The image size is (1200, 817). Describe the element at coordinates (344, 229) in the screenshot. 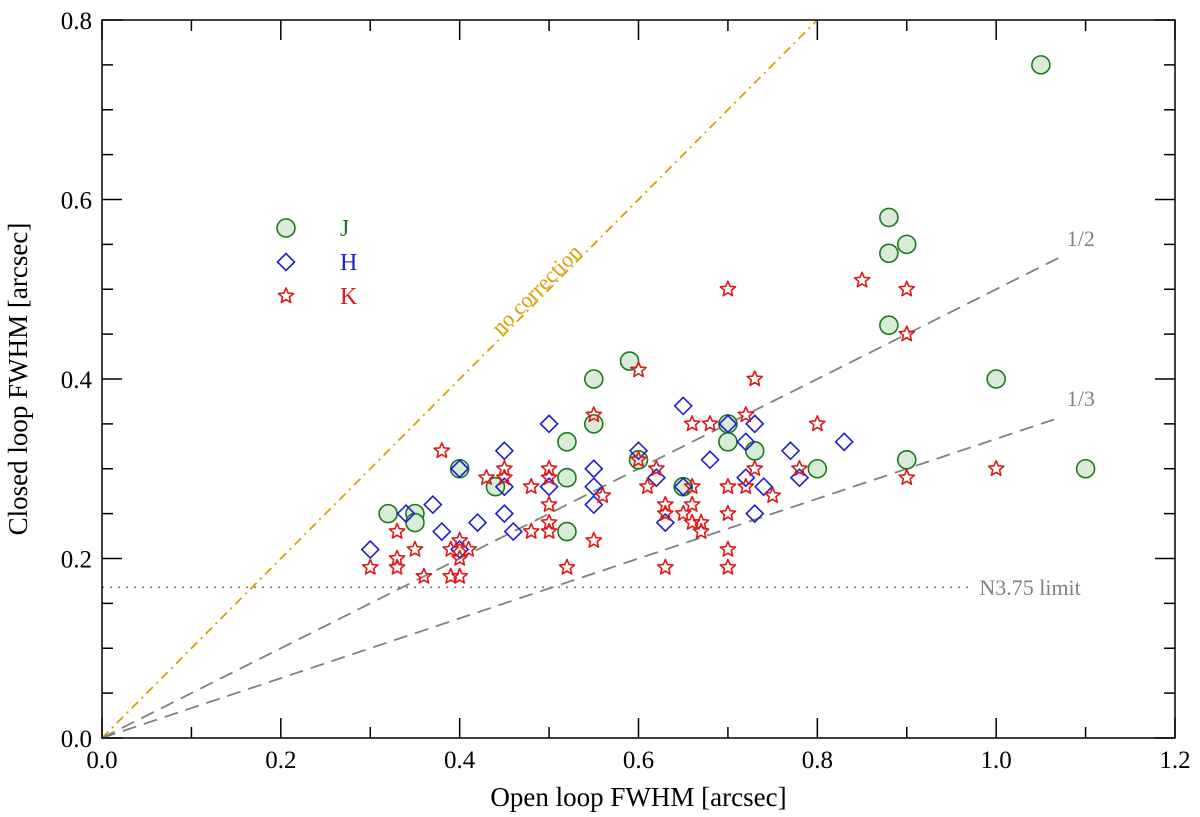

I see `legend-label-j: J` at that location.